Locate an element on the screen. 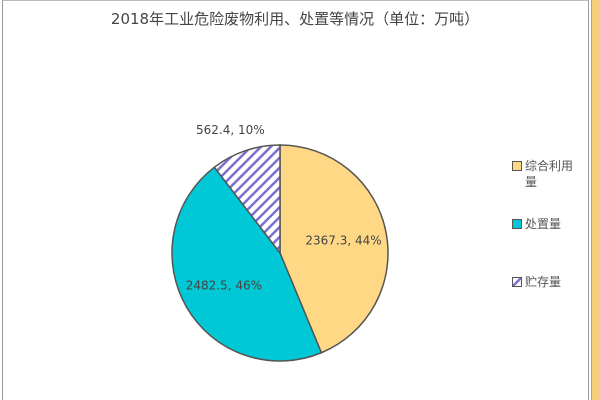  data-label: 562.4, 10% is located at coordinates (230, 130).